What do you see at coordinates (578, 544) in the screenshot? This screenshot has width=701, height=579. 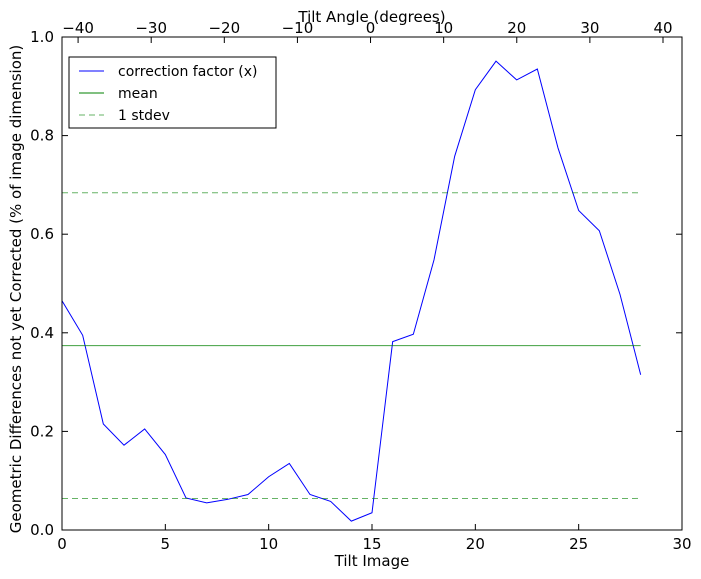 I see `x-tick-label: 25` at bounding box center [578, 544].